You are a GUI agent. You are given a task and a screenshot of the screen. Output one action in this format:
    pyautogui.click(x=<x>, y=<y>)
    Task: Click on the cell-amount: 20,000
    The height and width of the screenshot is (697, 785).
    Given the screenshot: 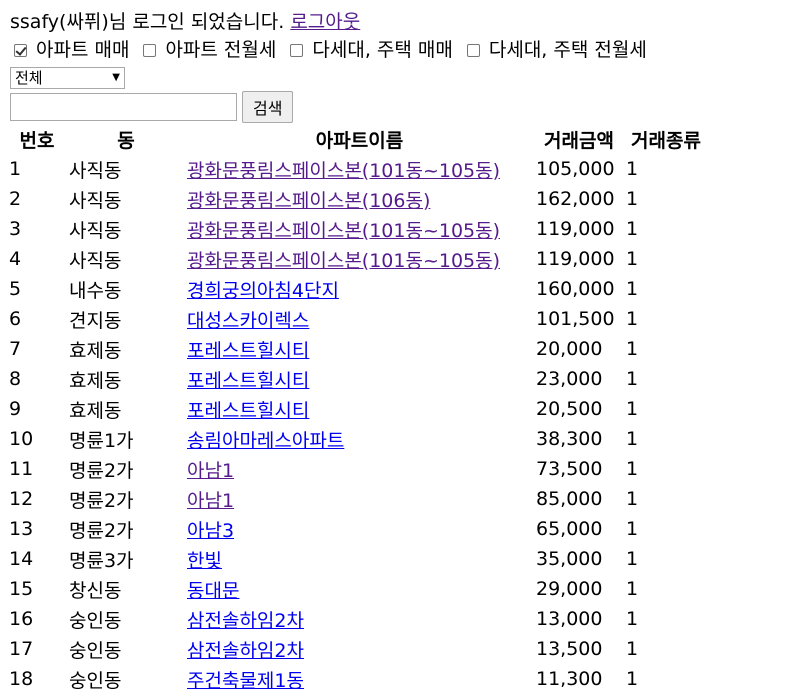 What is the action you would take?
    pyautogui.click(x=569, y=349)
    